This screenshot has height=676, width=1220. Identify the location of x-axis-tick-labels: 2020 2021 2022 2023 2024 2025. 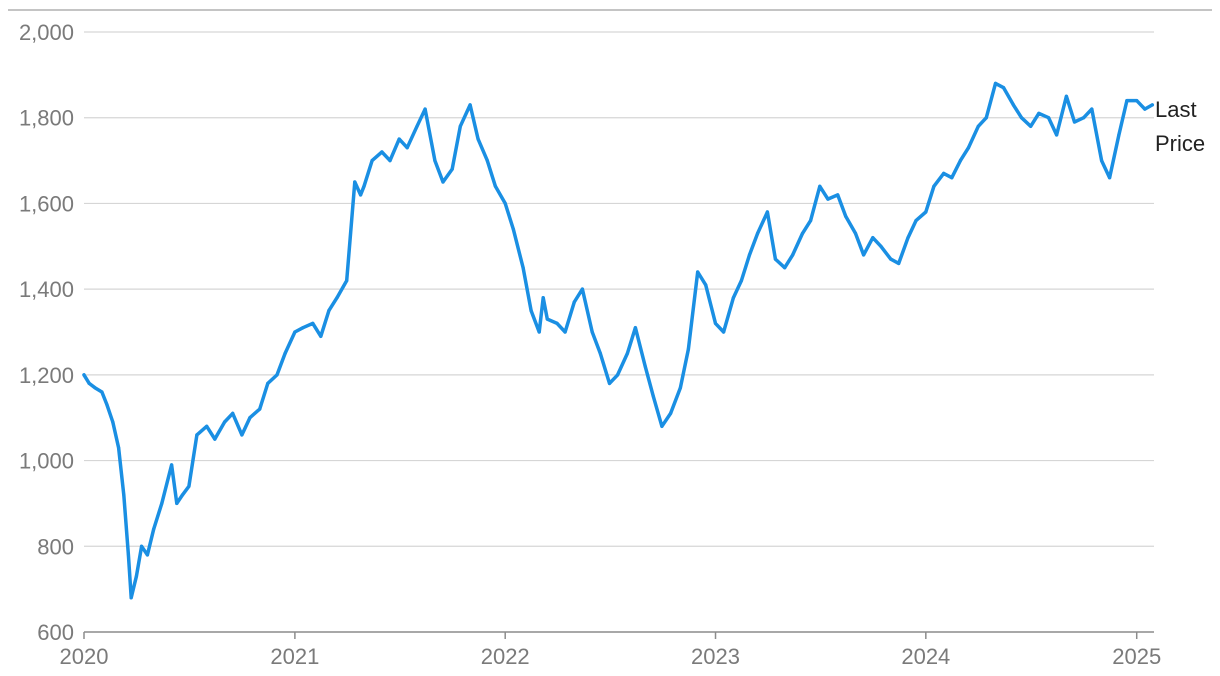
(611, 656).